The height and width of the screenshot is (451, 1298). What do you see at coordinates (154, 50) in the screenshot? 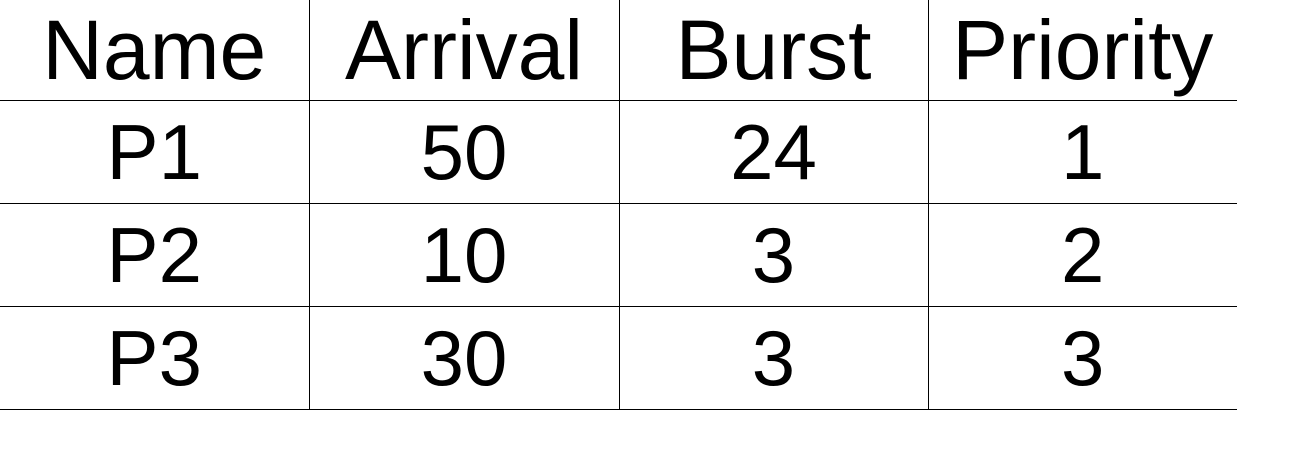
I see `column-header-name: Name` at bounding box center [154, 50].